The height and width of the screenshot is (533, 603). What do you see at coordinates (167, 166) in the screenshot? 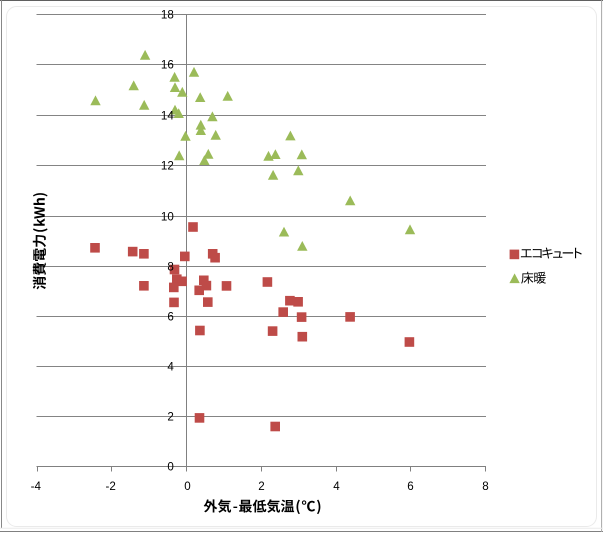
I see `svg-text: 12` at bounding box center [167, 166].